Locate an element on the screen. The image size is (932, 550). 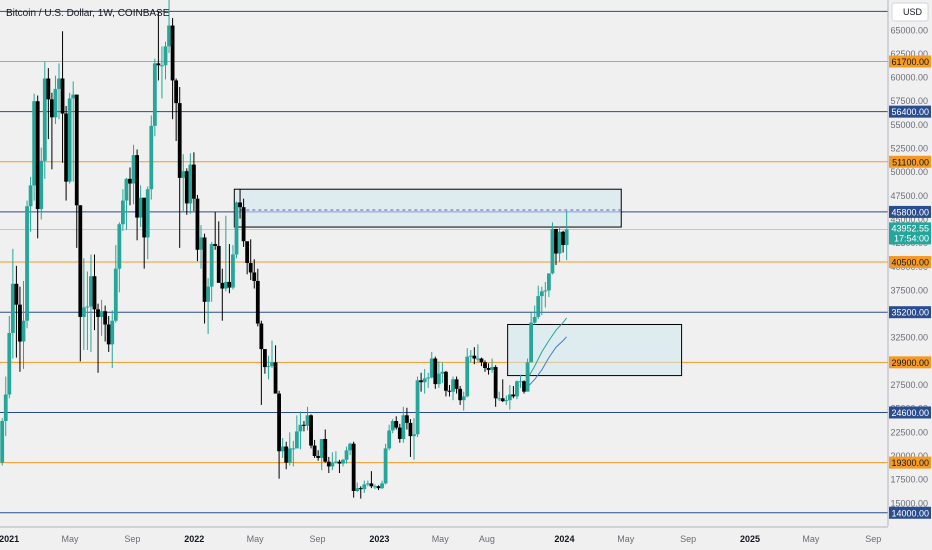
price-tick-label: 52500.00 is located at coordinates (909, 149).